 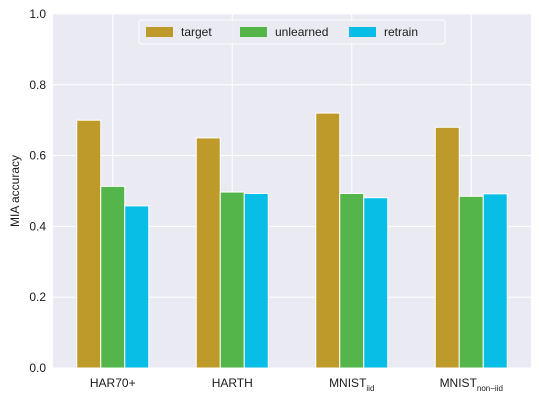 I want to click on legend-frame, so click(x=292, y=32).